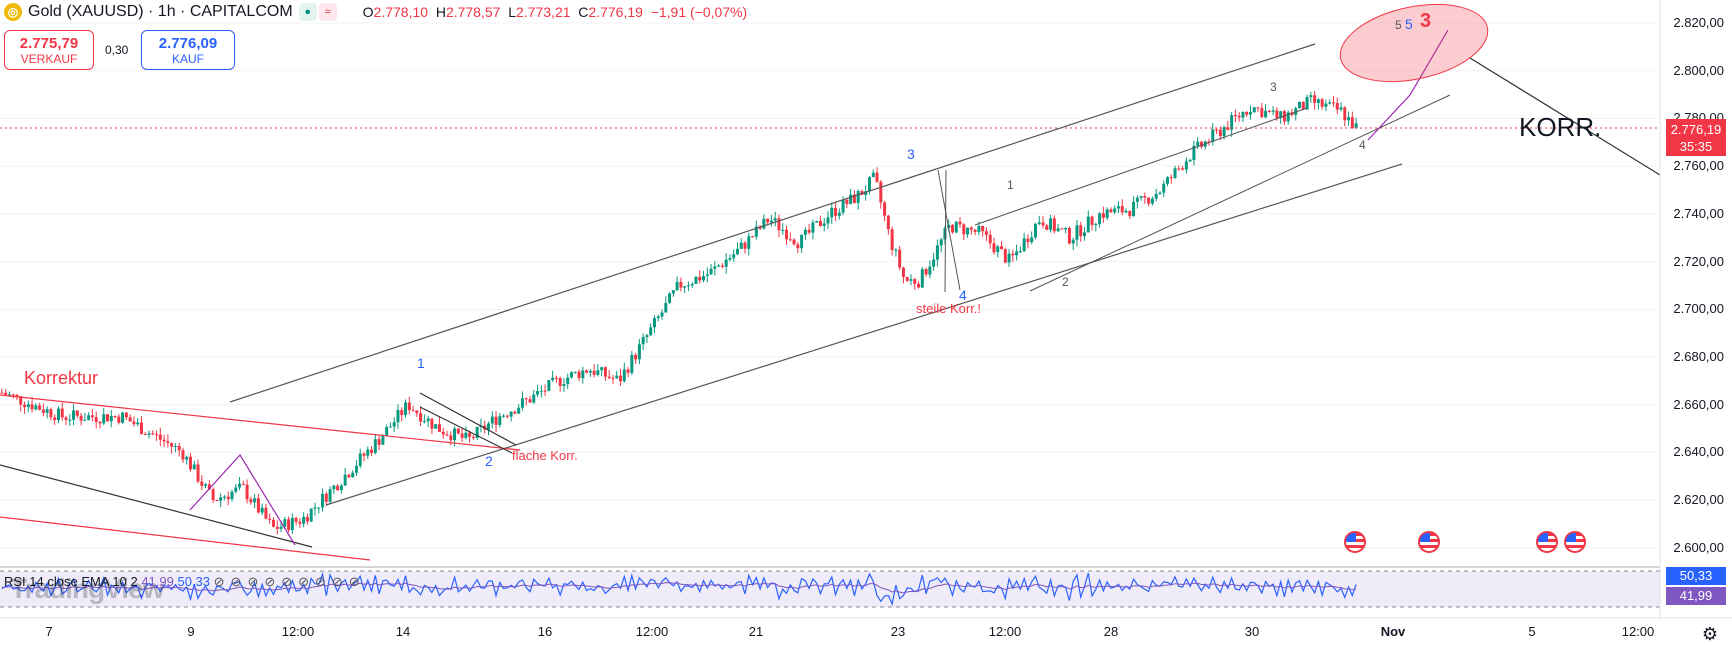 Image resolution: width=1732 pixels, height=645 pixels. I want to click on indicator-status-pill: ● ≈, so click(317, 12).